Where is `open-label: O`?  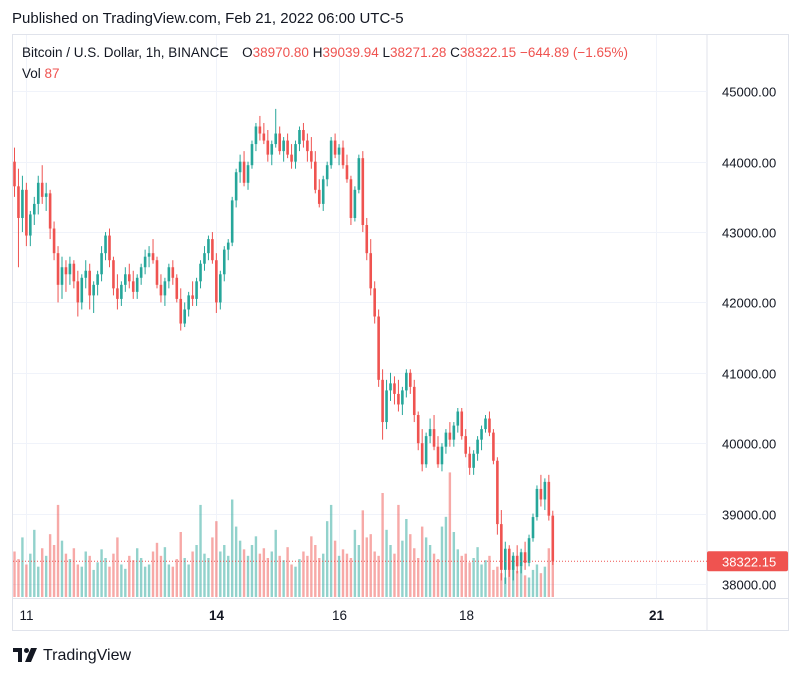 open-label: O is located at coordinates (247, 52).